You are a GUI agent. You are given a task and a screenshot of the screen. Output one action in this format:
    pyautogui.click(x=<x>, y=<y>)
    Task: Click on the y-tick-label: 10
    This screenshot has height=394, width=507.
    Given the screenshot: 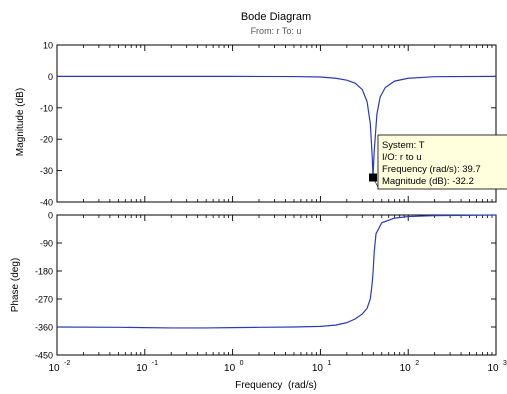 What is the action you would take?
    pyautogui.click(x=48, y=46)
    